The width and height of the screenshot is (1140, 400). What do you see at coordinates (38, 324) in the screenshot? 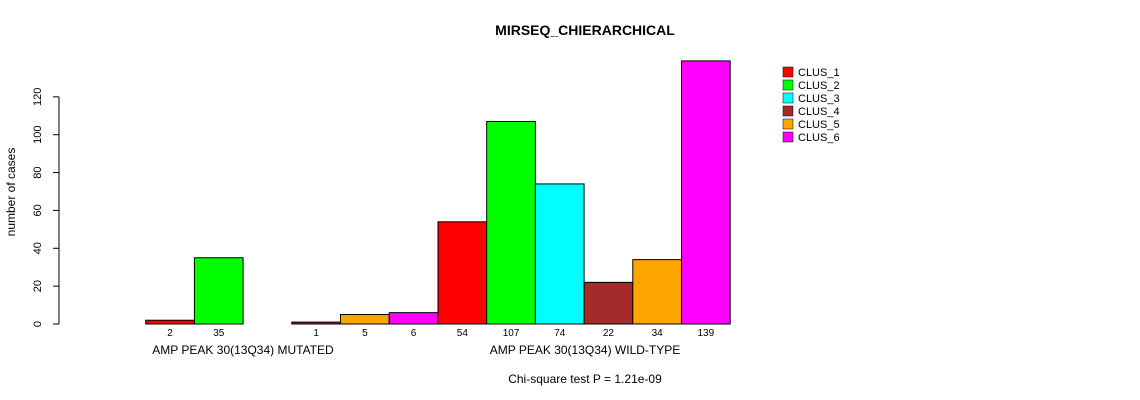
I see `y-tick-label: 0` at bounding box center [38, 324].